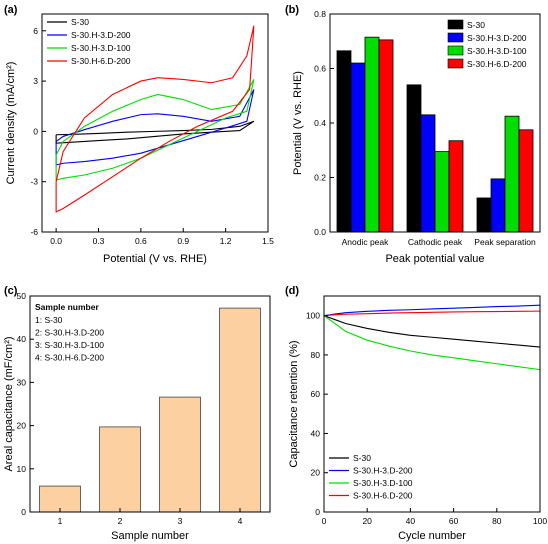 The height and width of the screenshot is (544, 548). I want to click on panel-d-xlabel: Cycle number, so click(432, 536).